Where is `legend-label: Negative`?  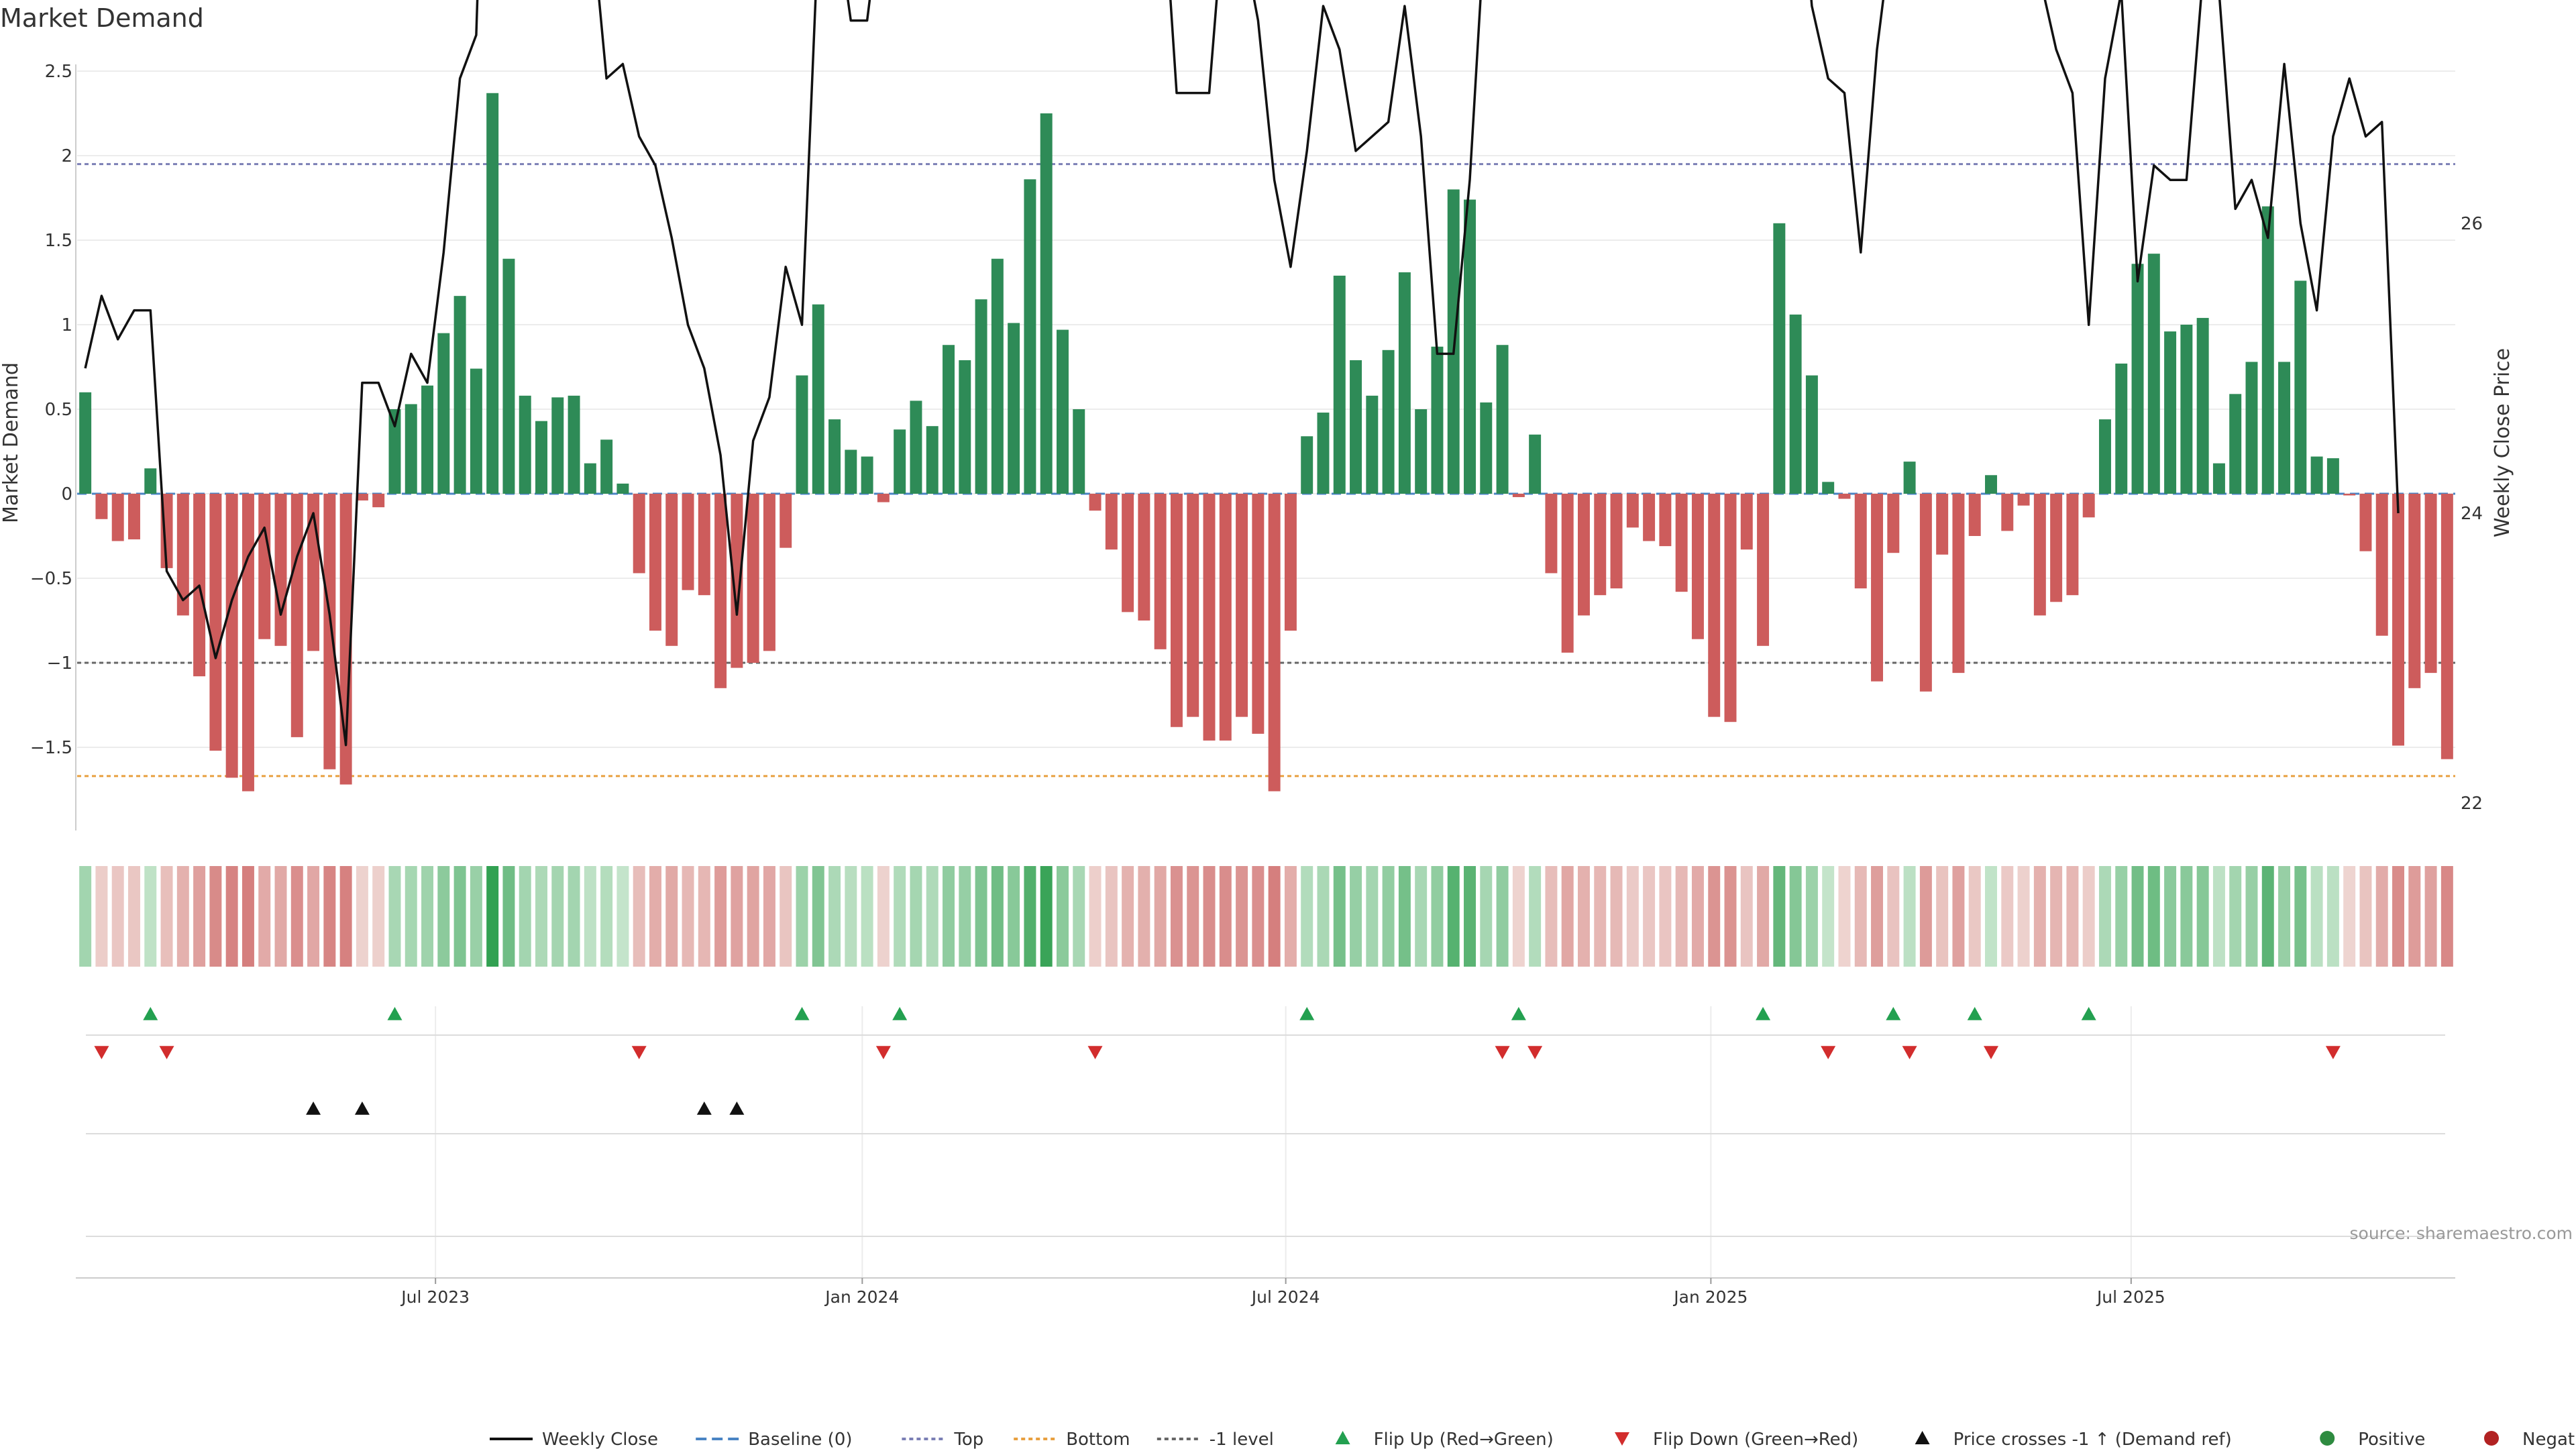 legend-label: Negative is located at coordinates (2549, 1439).